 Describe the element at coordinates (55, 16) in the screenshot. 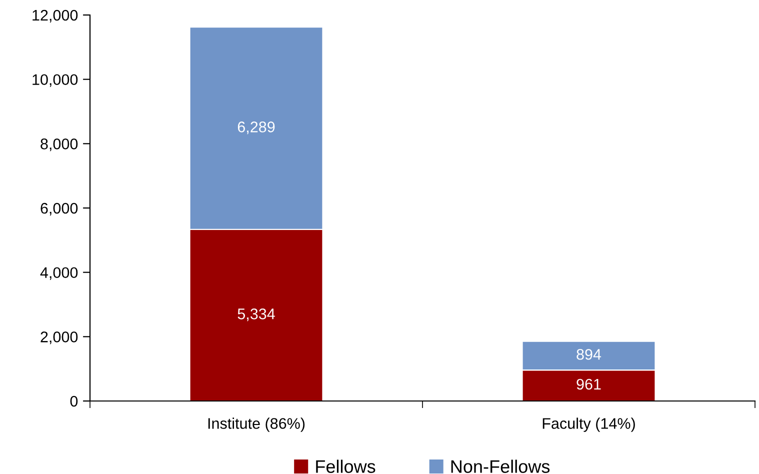

I see `y-tick-label: 12,000` at that location.